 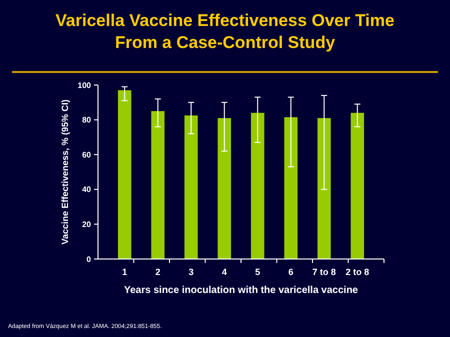 I want to click on x-tick-label: 3, so click(x=191, y=272).